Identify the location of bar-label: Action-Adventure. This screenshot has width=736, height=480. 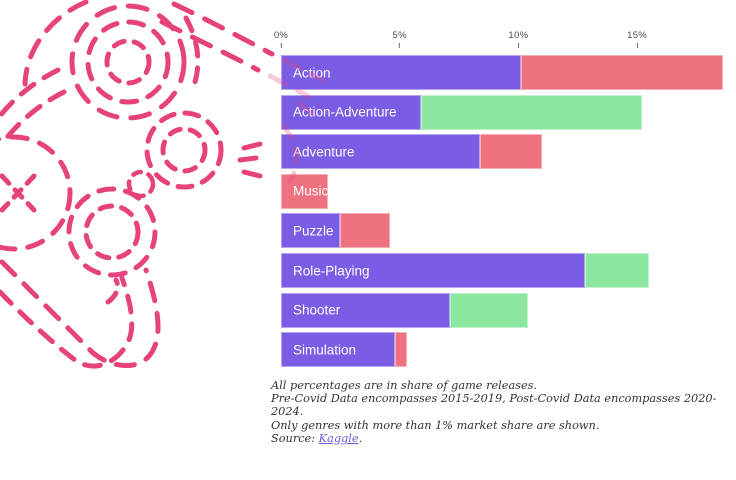
(345, 112).